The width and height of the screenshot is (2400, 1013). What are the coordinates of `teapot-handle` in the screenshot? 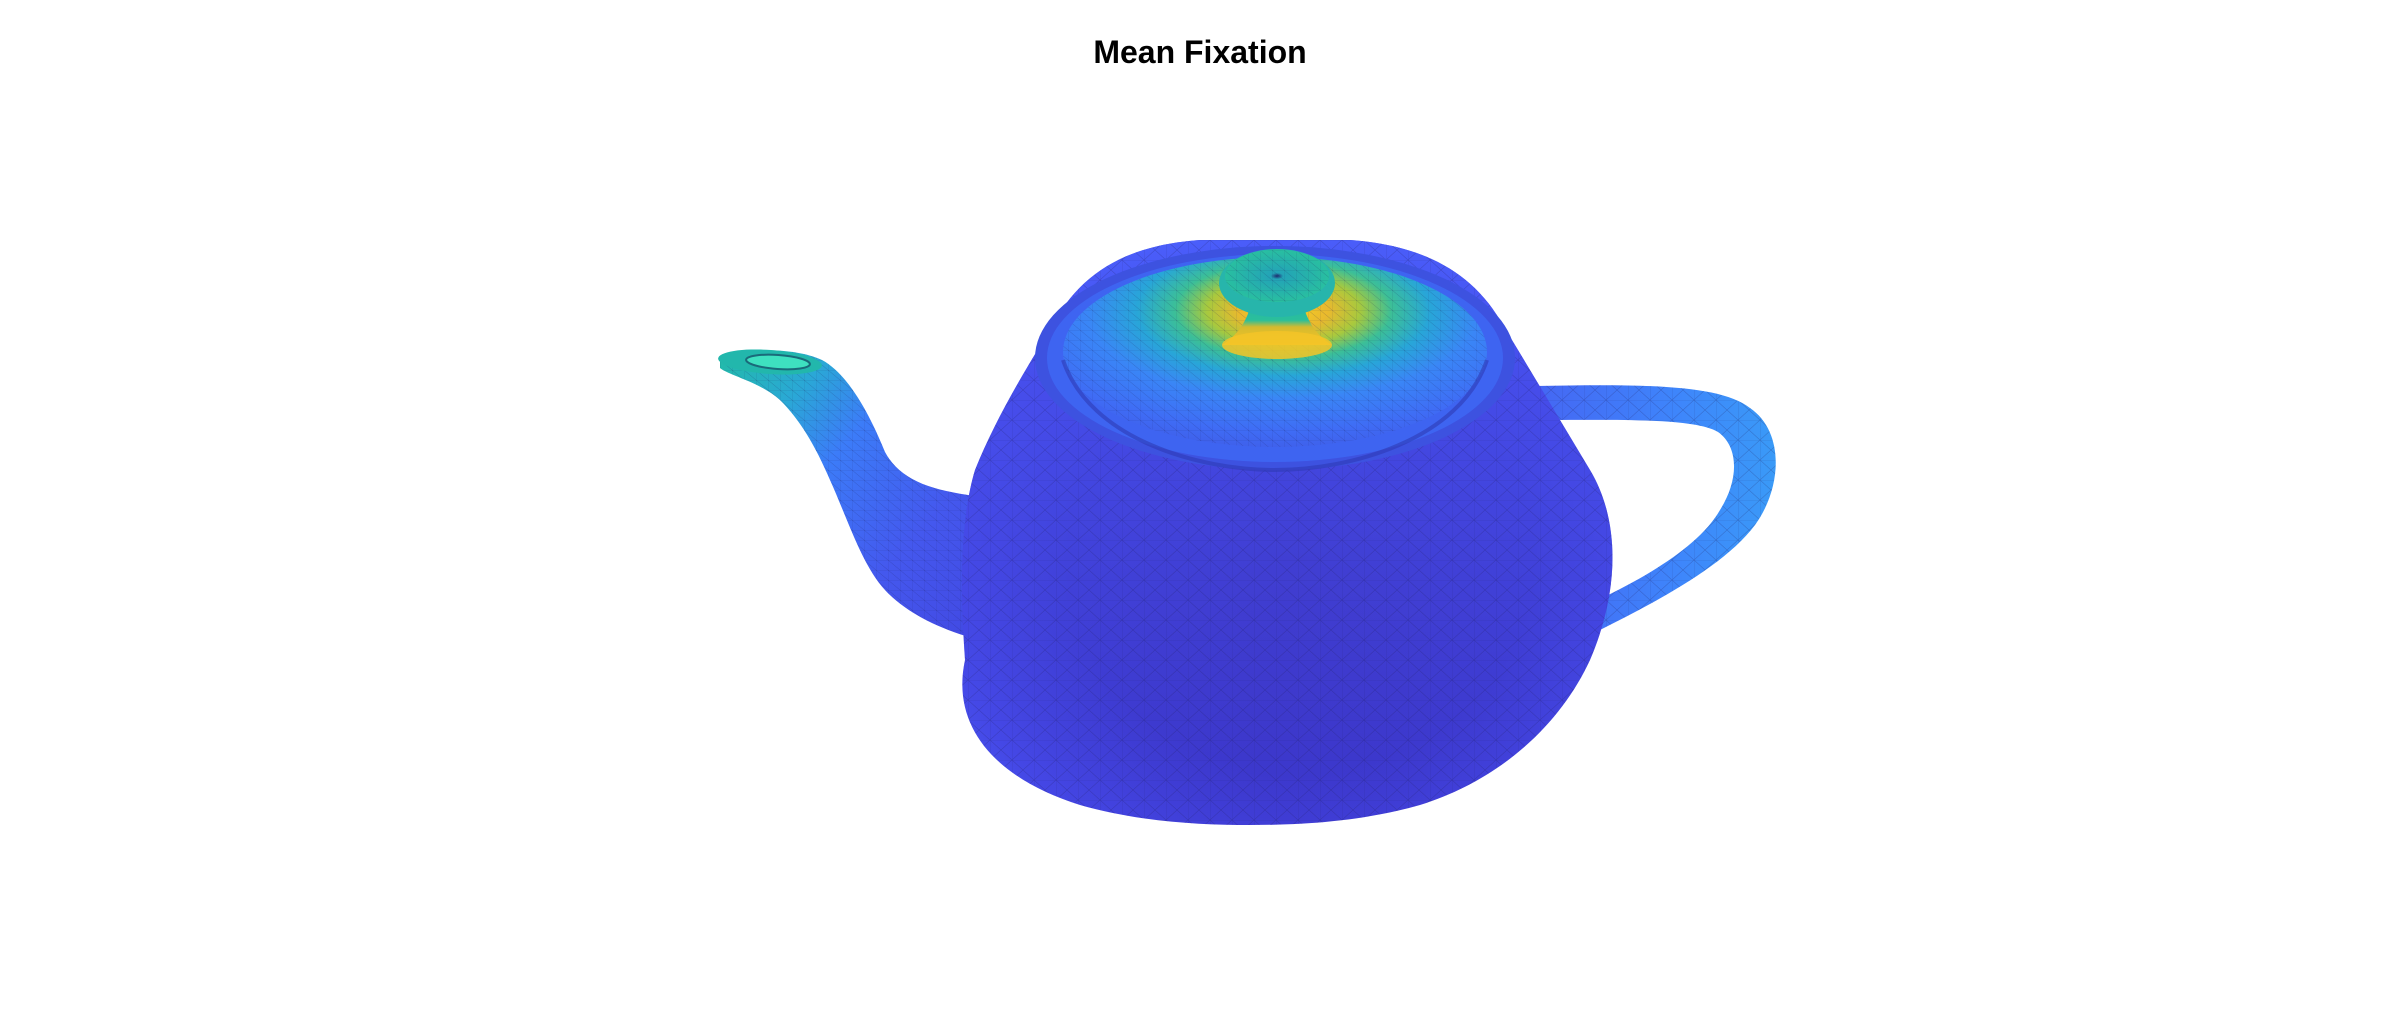 It's located at (1655, 507).